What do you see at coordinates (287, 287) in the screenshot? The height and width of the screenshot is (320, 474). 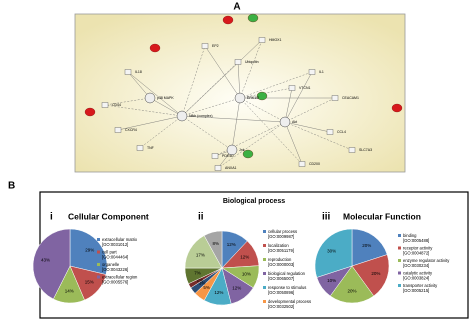 I see `legend-label: response to stimulus` at bounding box center [287, 287].